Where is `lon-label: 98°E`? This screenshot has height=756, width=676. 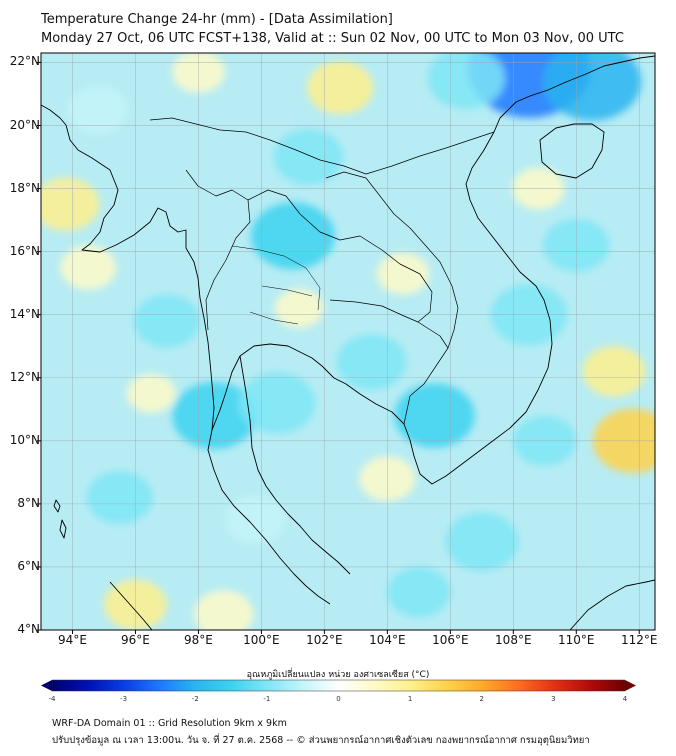 lon-label: 98°E is located at coordinates (198, 640).